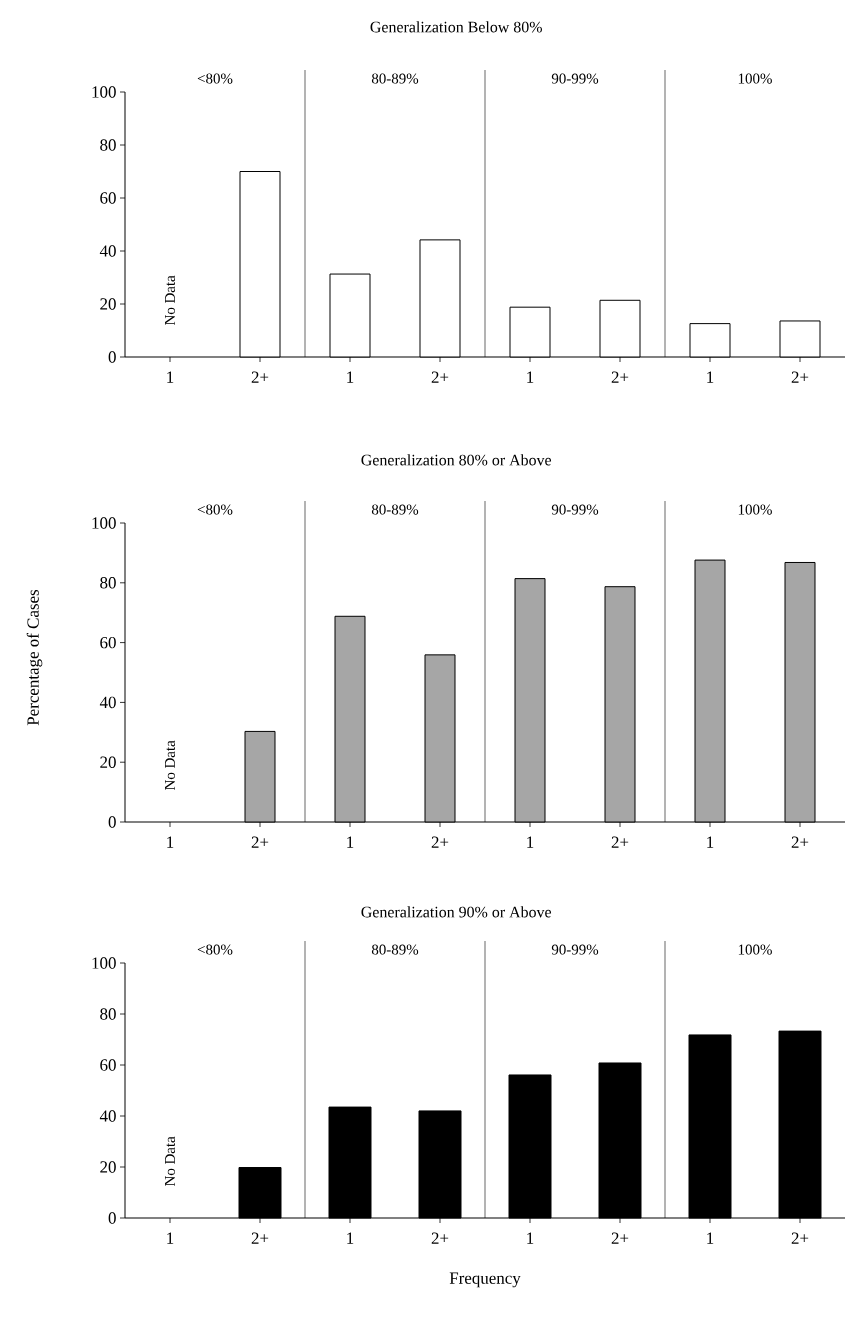  Describe the element at coordinates (456, 460) in the screenshot. I see `chart-title: Generalization 80% or Above` at that location.